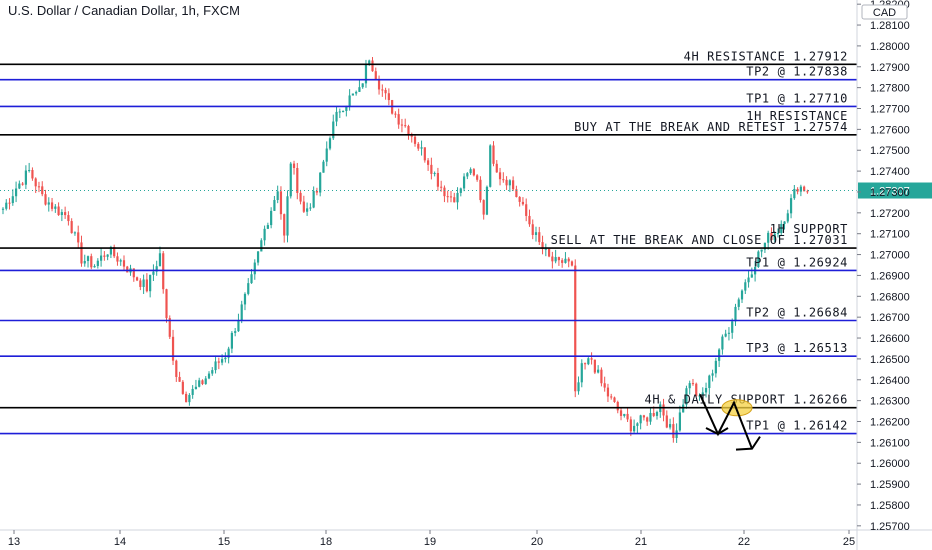 This screenshot has width=932, height=550. Describe the element at coordinates (890, 214) in the screenshot. I see `y-tick-label: 1.27200` at that location.